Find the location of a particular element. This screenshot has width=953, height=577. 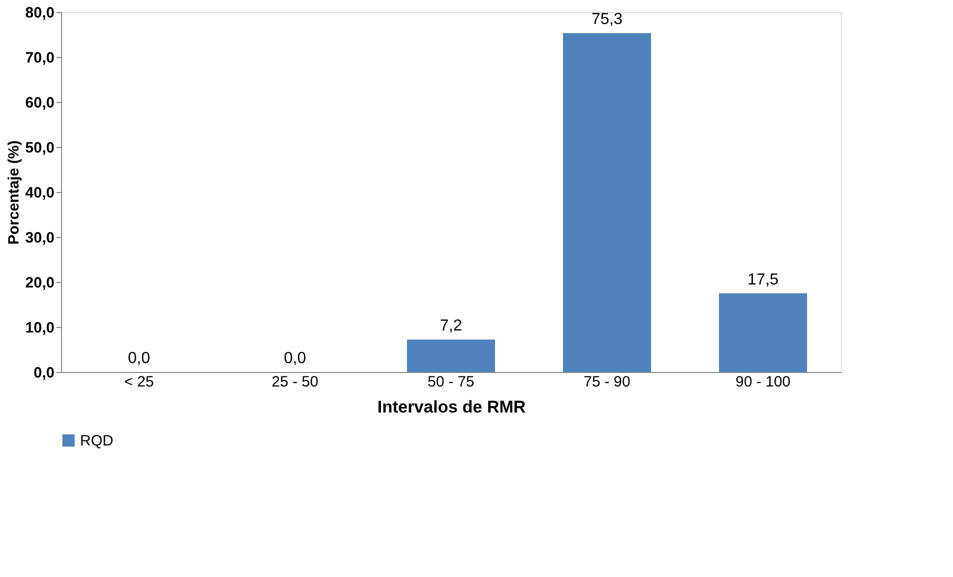

y-tick-label: 80,0 is located at coordinates (39, 13).